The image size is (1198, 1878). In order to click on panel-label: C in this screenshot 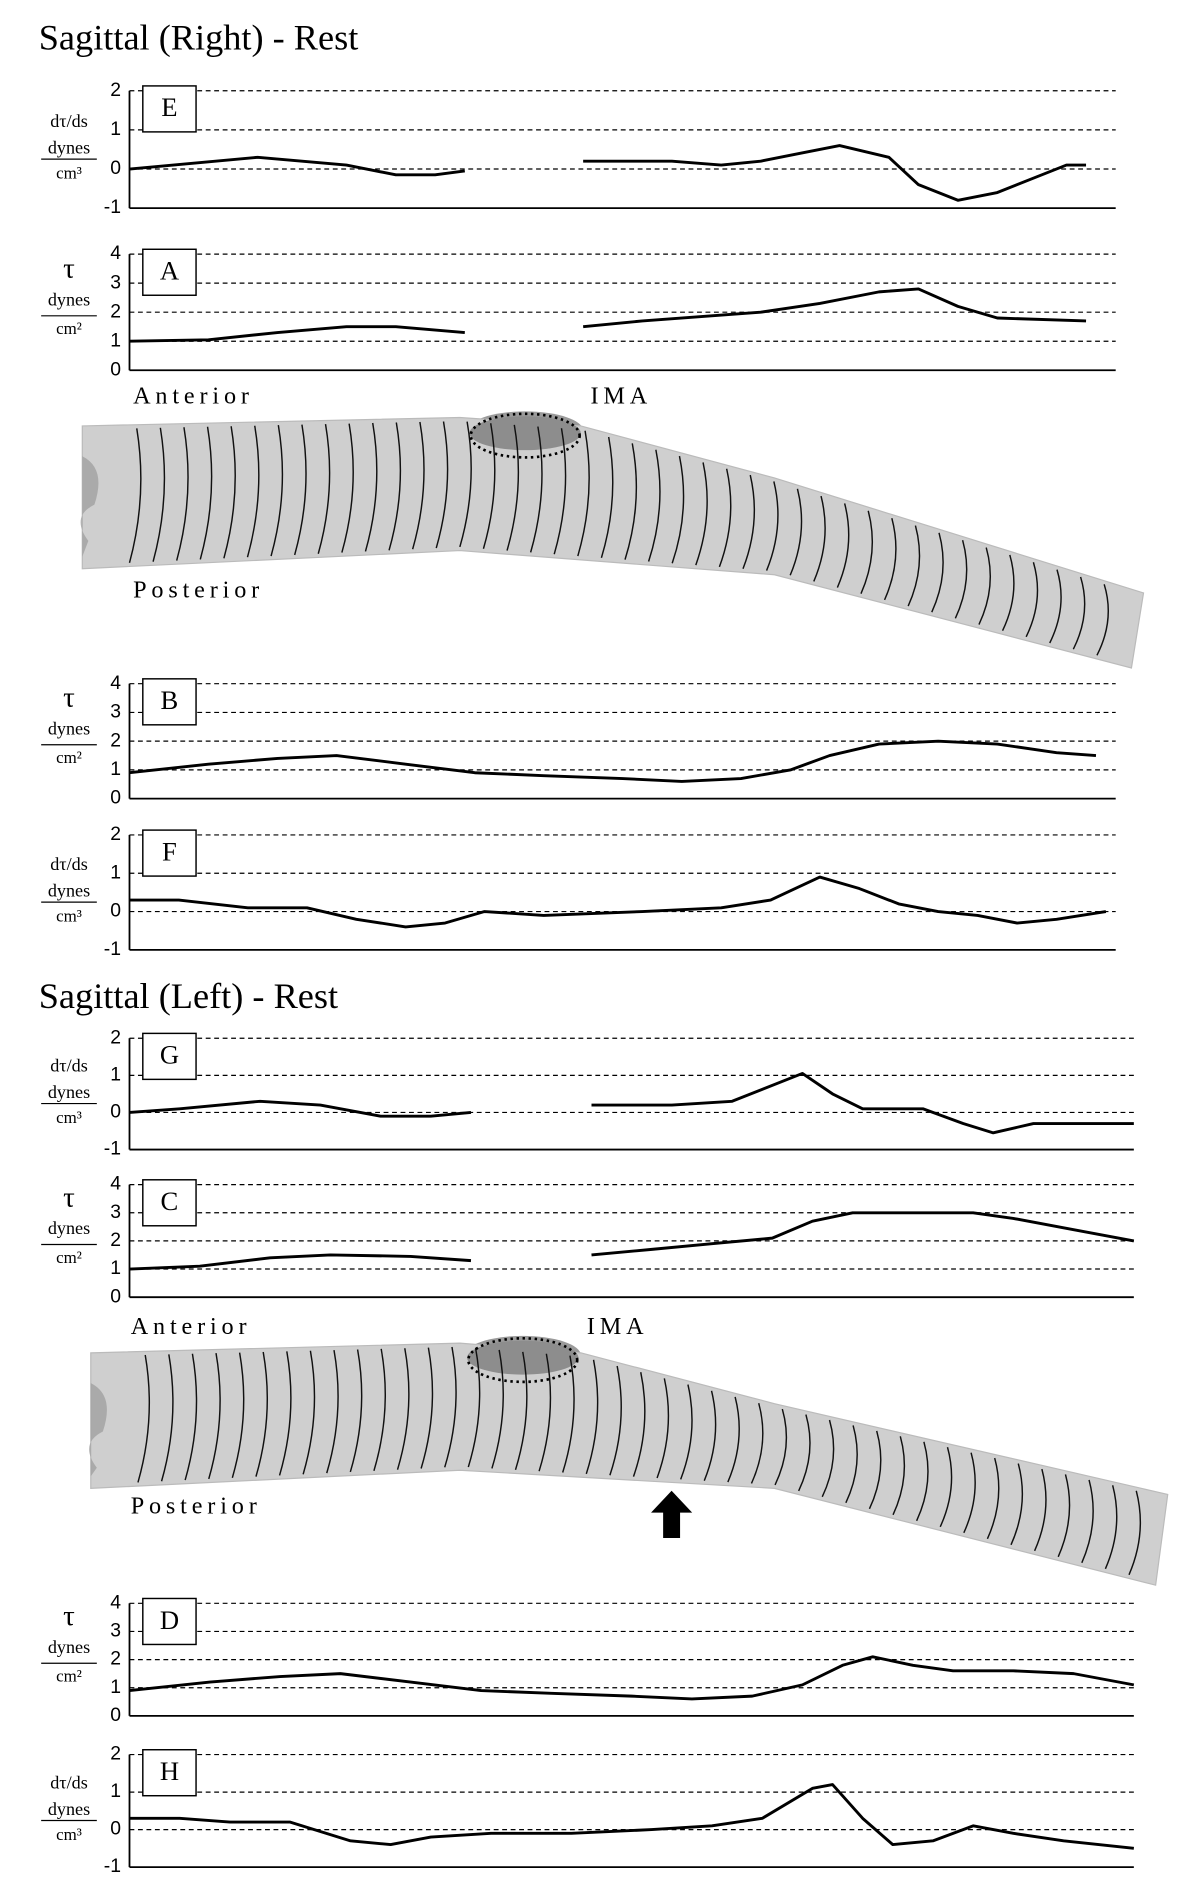, I will do `click(170, 1201)`.